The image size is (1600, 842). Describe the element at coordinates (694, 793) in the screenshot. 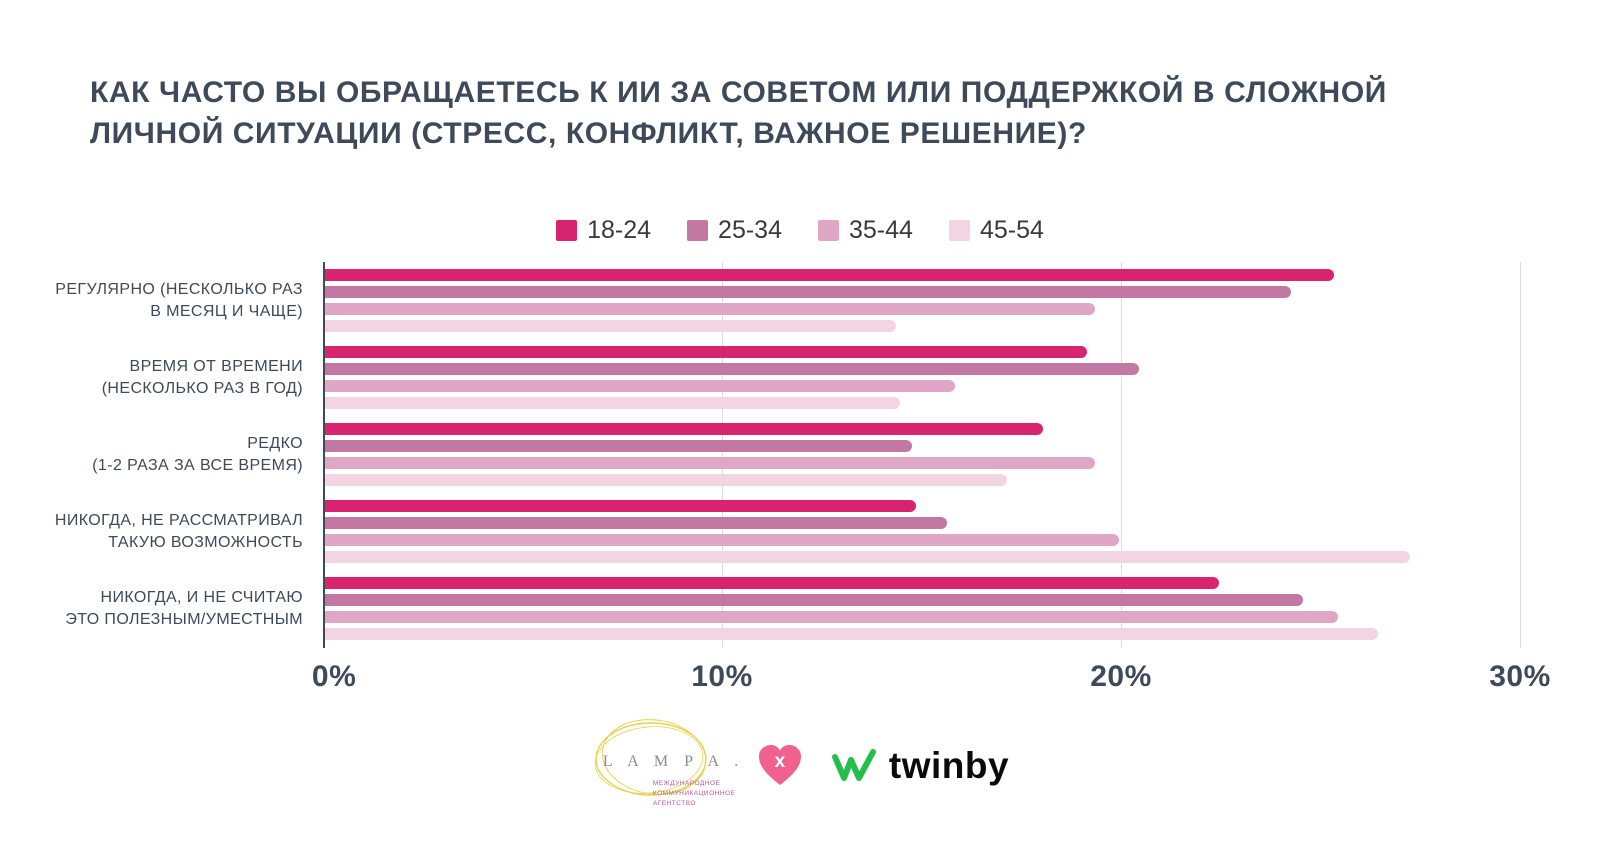

I see `lampa-subtitle: МЕЖДУНАРОДНОЕ КОММУНИКАЦИОННОЕ АГЕНТСТВО` at that location.